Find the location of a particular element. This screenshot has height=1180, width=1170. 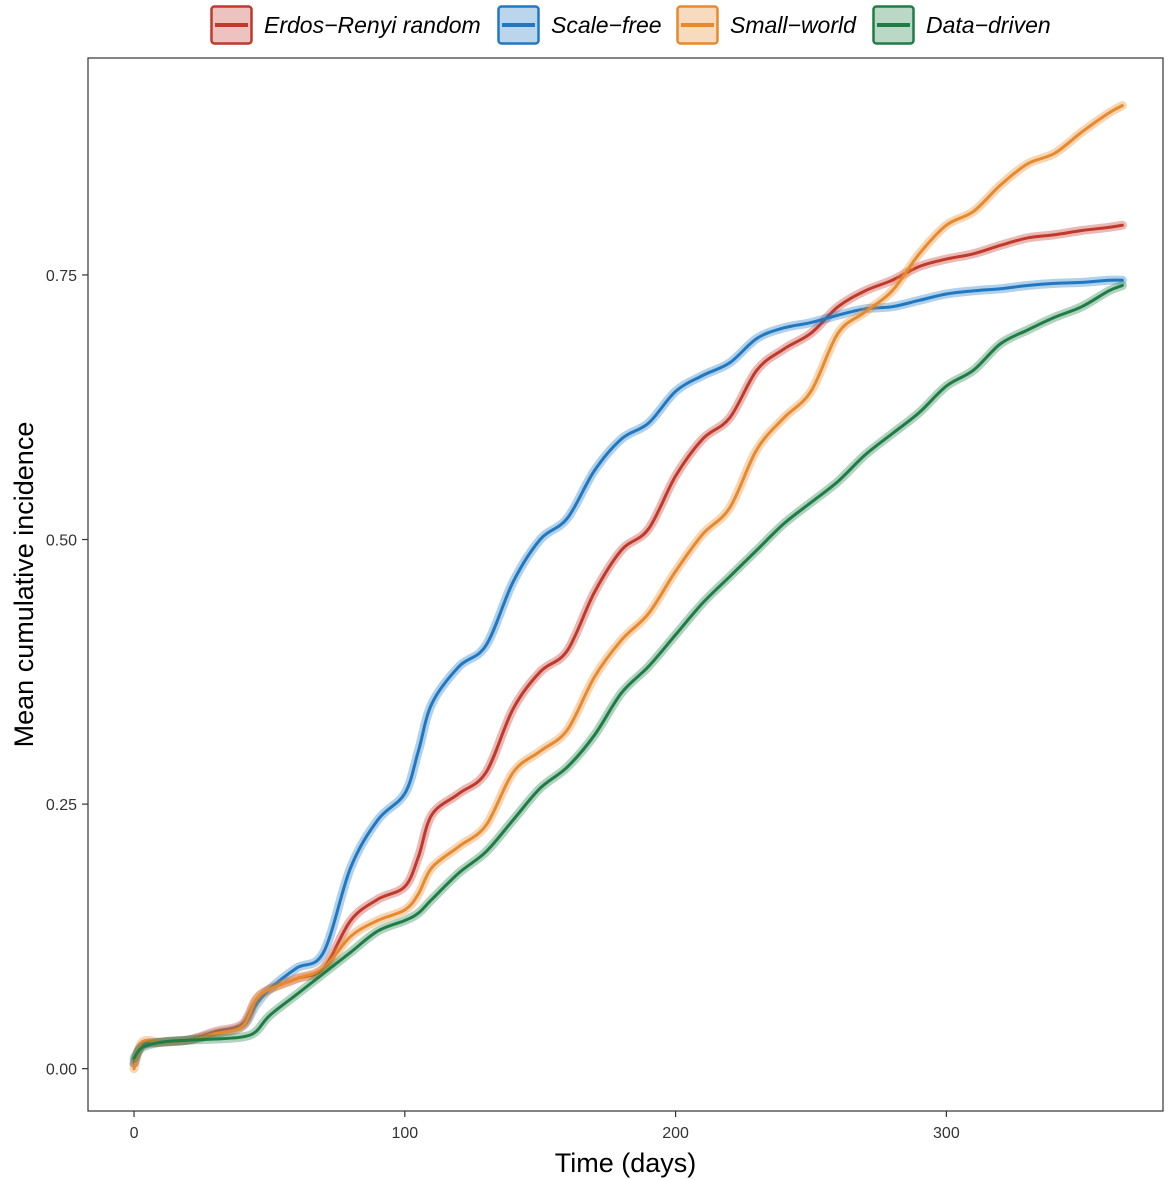

x-tick-label: 0 is located at coordinates (134, 1133).